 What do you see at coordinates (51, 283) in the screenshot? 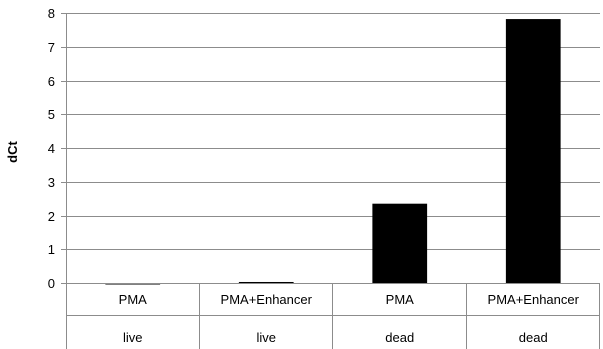
I see `y-tick-label: 0` at bounding box center [51, 283].